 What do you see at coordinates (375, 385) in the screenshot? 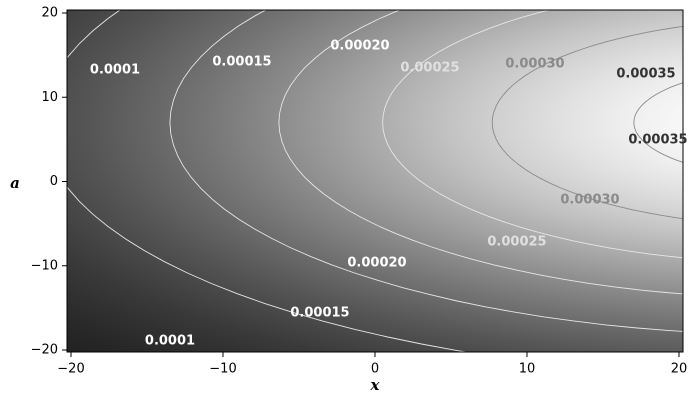
I see `x-axis-label: x` at bounding box center [375, 385].